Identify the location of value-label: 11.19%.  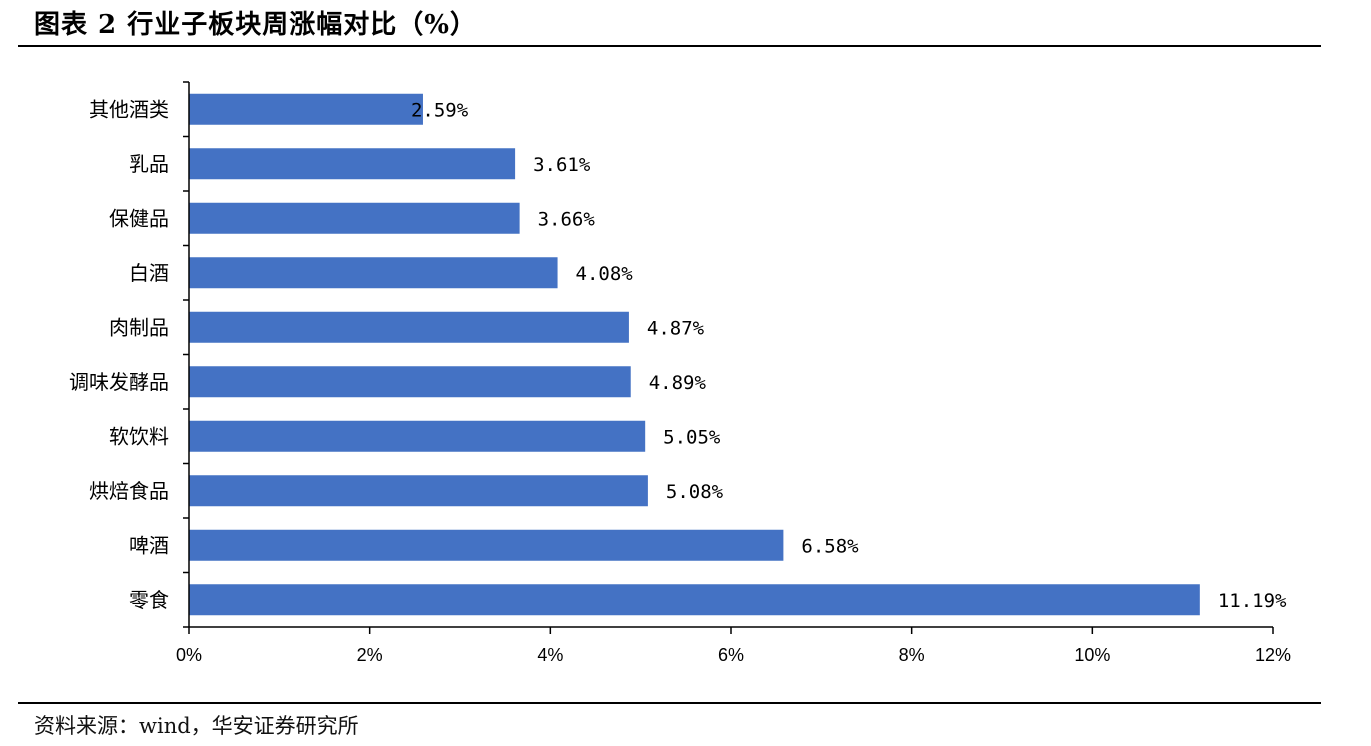
(1252, 601).